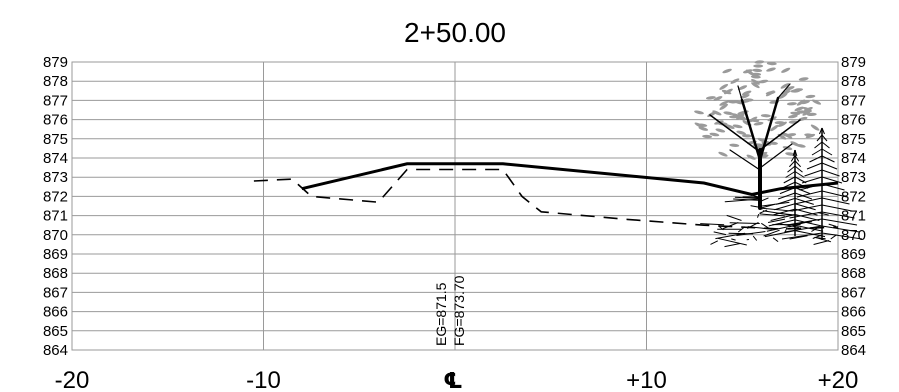 This screenshot has width=899, height=392. I want to click on elevation-annotation: EG=871.5 FG=873.70, so click(450, 310).